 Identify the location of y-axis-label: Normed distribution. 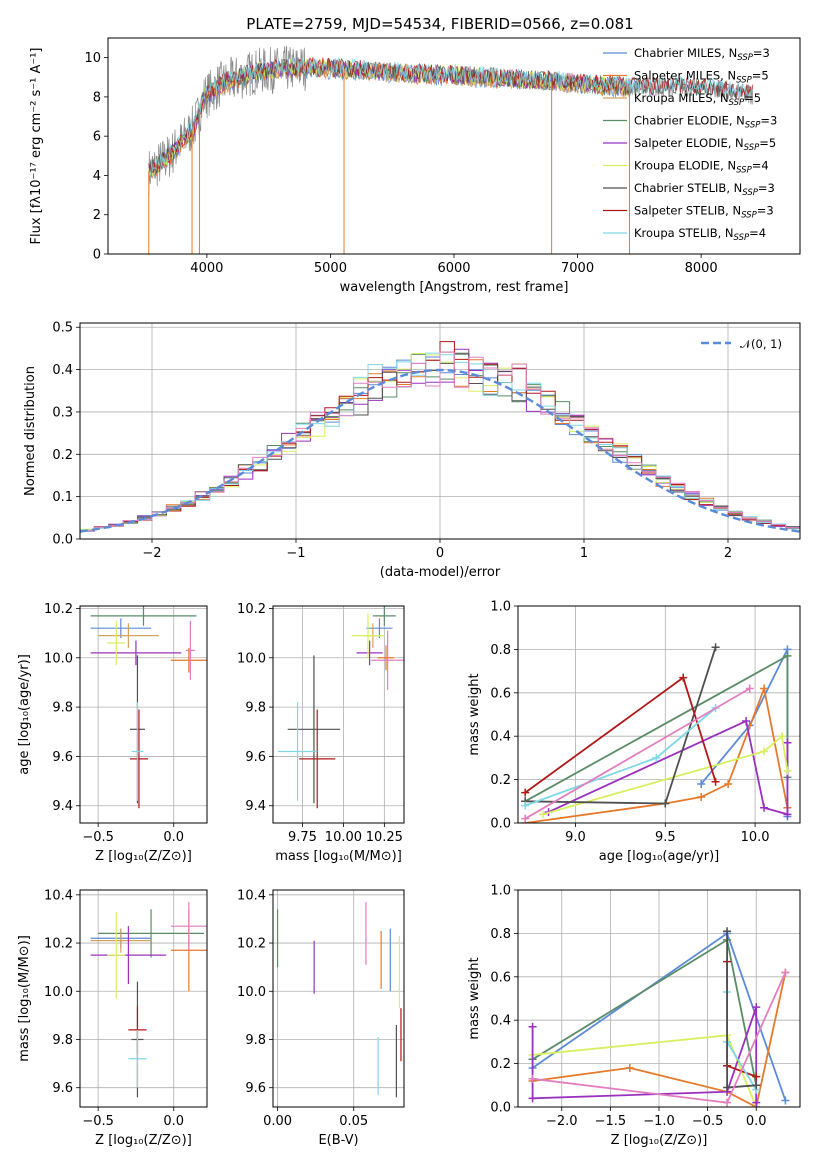
(30, 431).